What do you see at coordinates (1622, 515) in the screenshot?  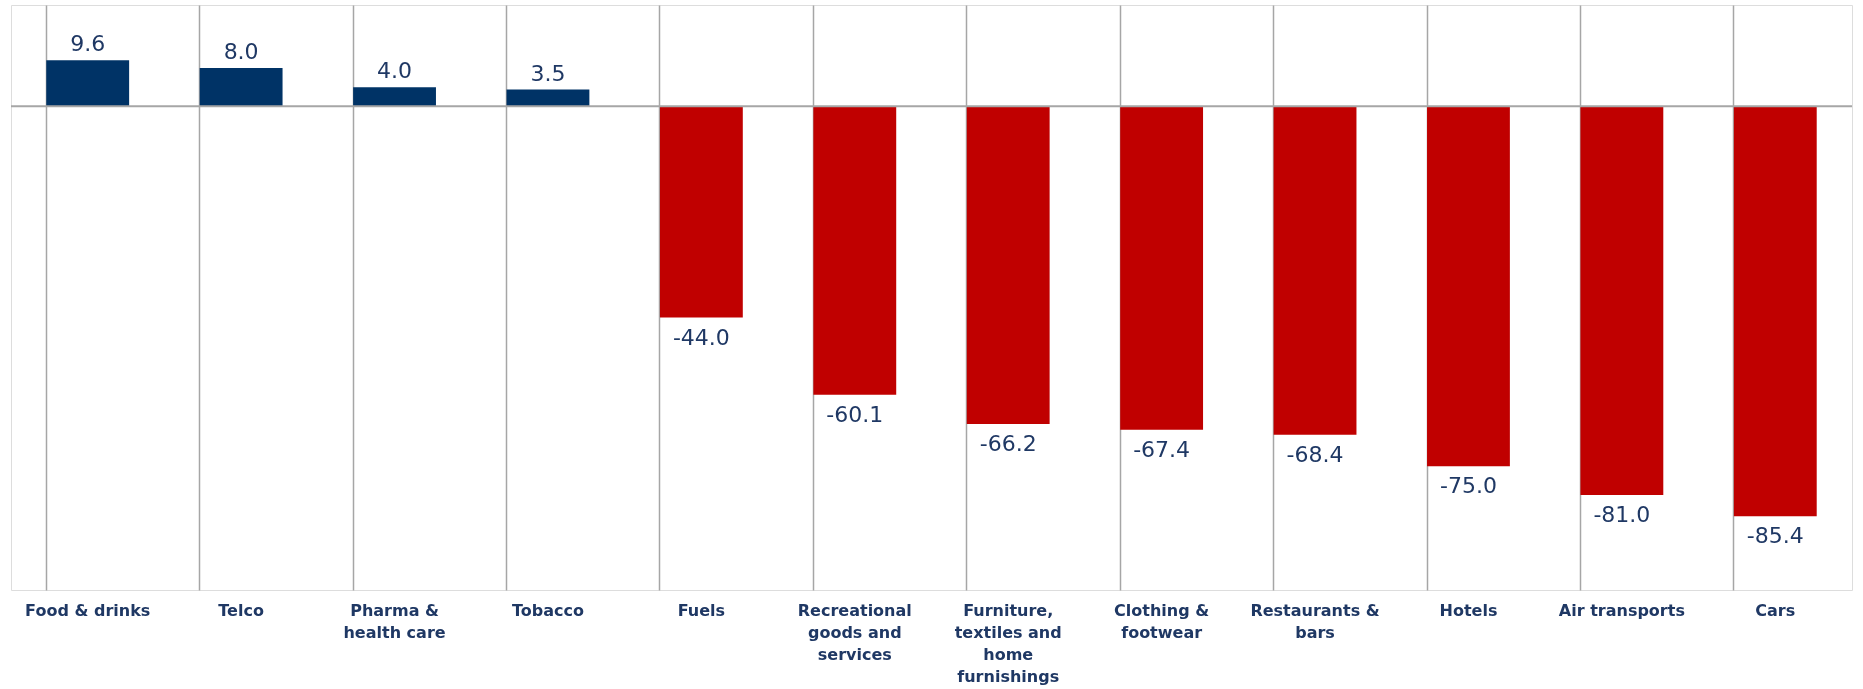 I see `data-label: -81.0` at bounding box center [1622, 515].